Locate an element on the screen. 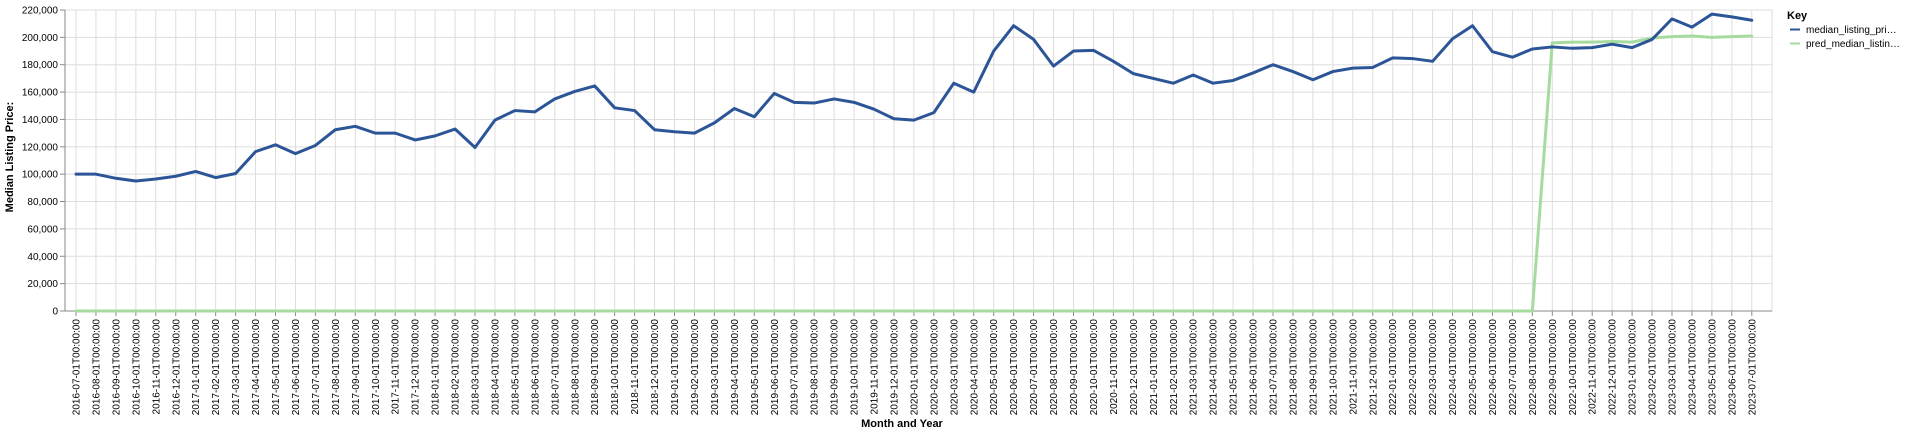 This screenshot has height=434, width=1920. x-tick-label: 2017-12-01T00:00:00 is located at coordinates (416, 367).